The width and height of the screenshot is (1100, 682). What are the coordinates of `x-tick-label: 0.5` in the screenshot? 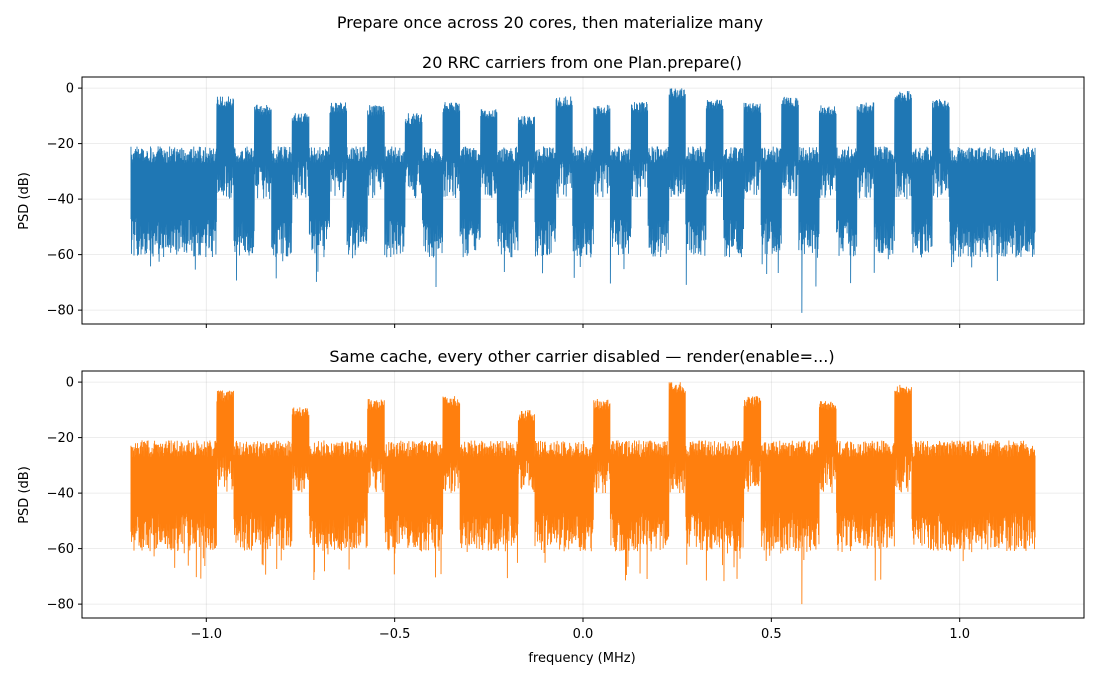 It's located at (771, 634).